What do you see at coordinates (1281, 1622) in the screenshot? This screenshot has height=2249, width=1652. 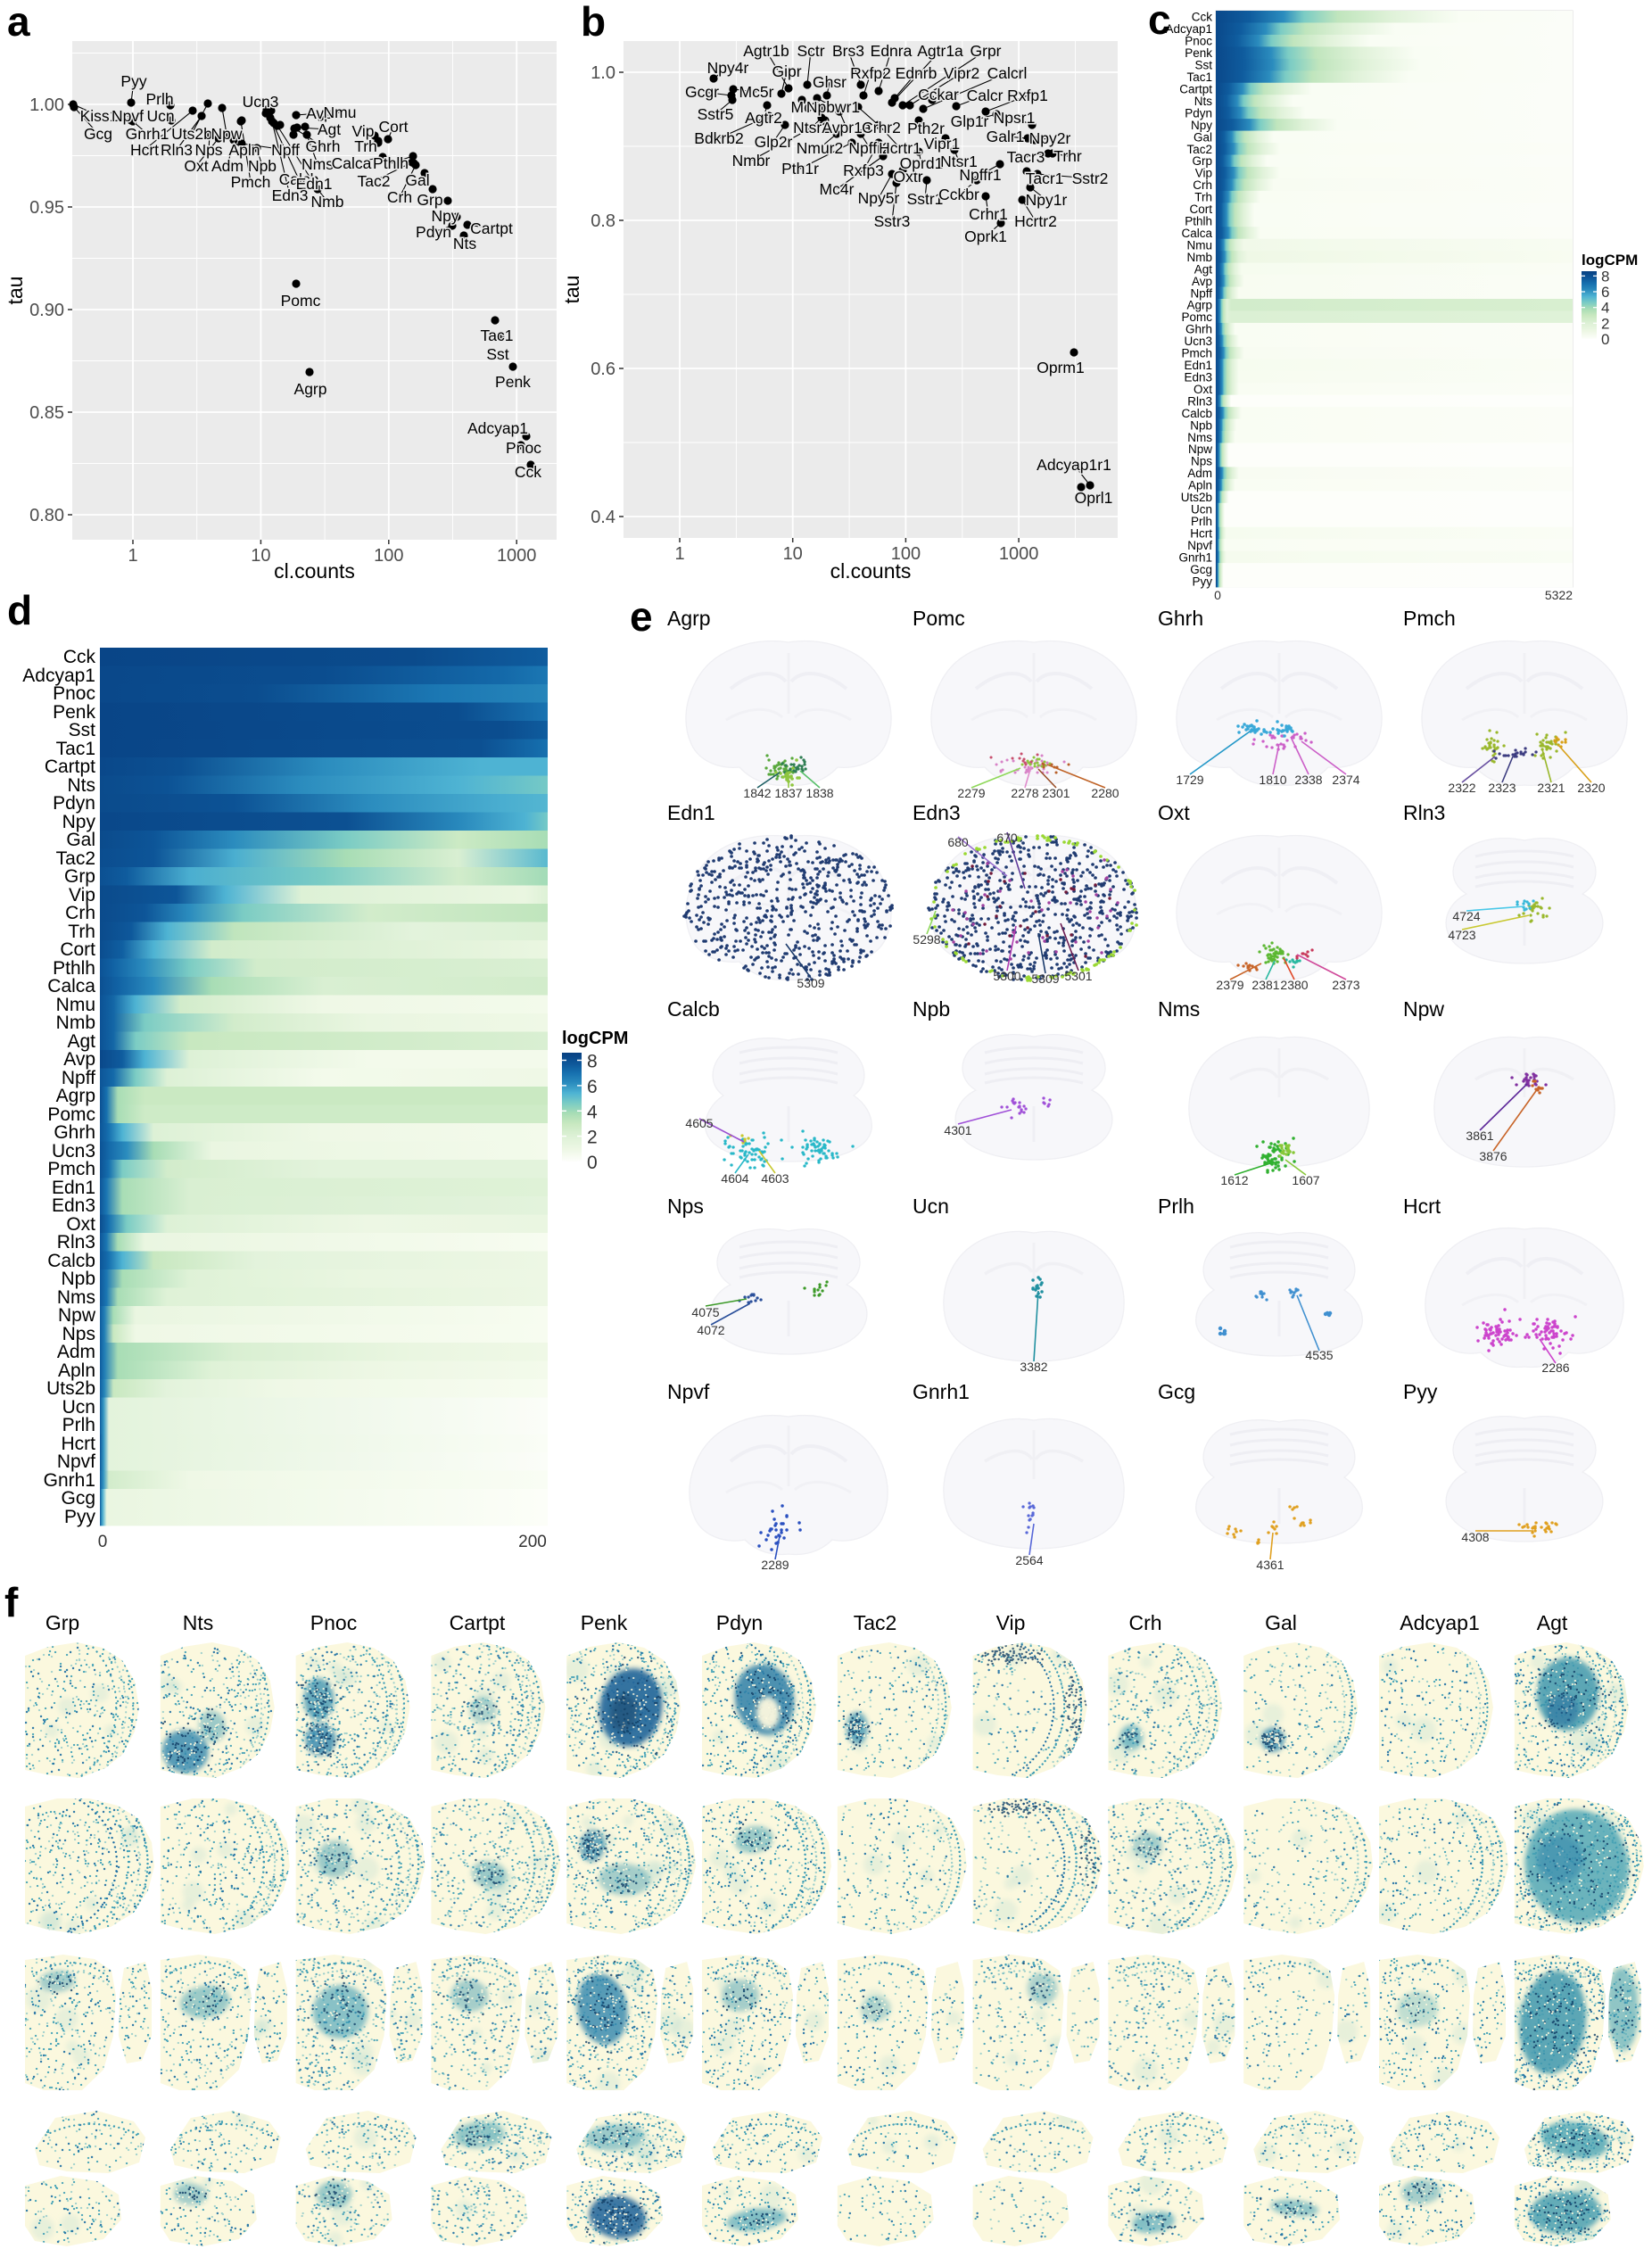 I see `svg-text: Gal` at bounding box center [1281, 1622].